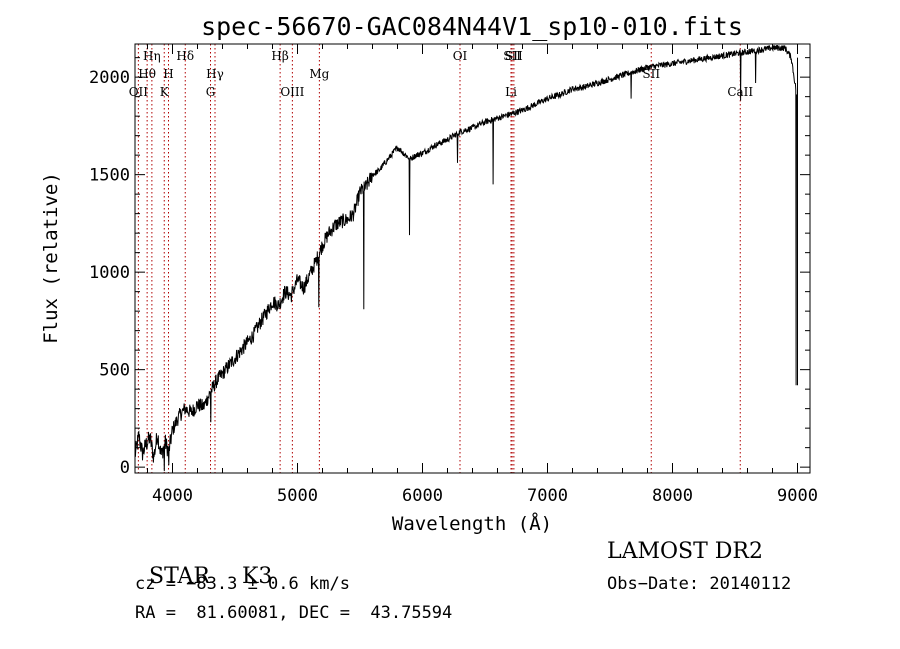 The image size is (900, 649). Describe the element at coordinates (292, 92) in the screenshot. I see `spectral-line-label: OIII` at that location.